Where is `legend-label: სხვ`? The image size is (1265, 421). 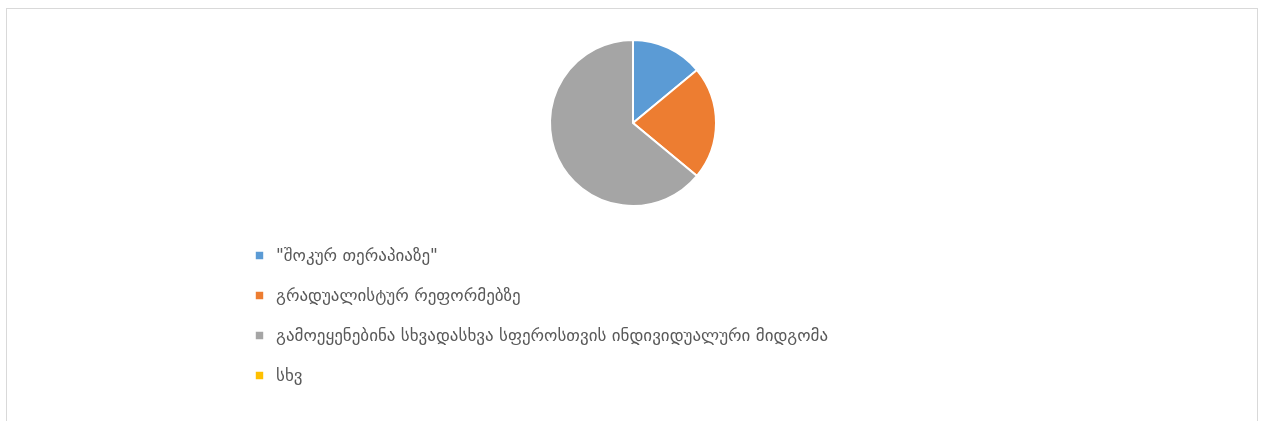
legend-label: სხვ is located at coordinates (289, 374).